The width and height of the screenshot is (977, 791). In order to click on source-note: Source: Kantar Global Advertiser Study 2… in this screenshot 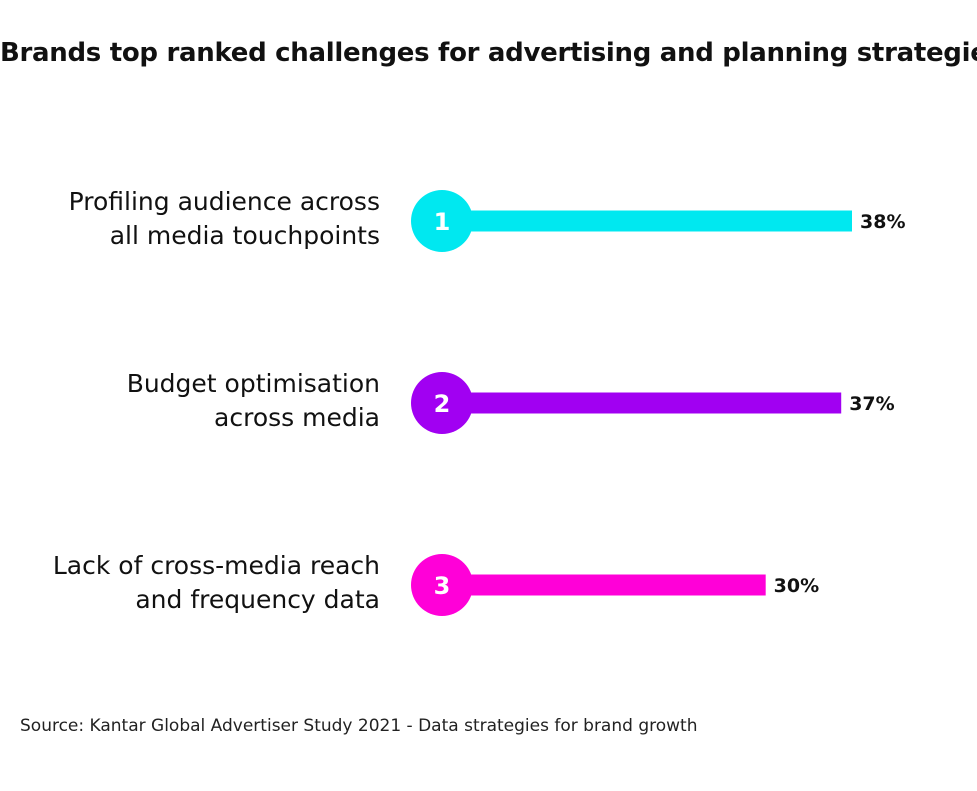, I will do `click(359, 726)`.